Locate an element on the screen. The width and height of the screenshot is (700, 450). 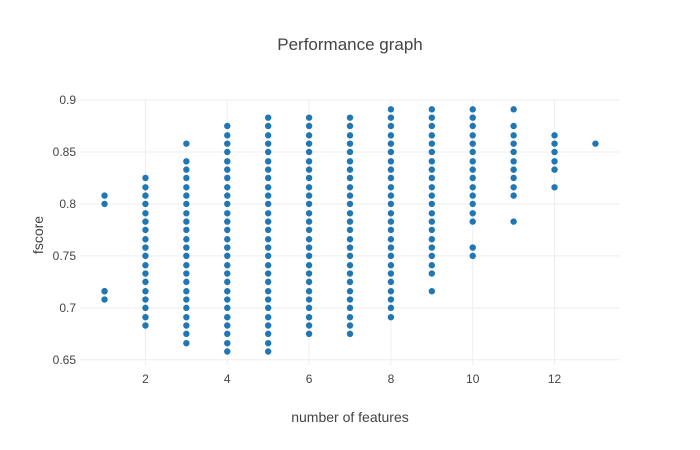
x-tick-label: 10 is located at coordinates (473, 379).